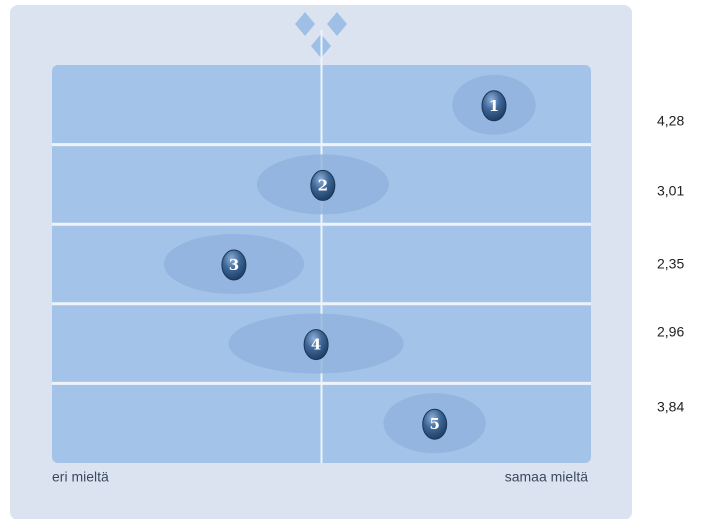 The height and width of the screenshot is (519, 706). What do you see at coordinates (670, 407) in the screenshot?
I see `value-label: 3,84` at bounding box center [670, 407].